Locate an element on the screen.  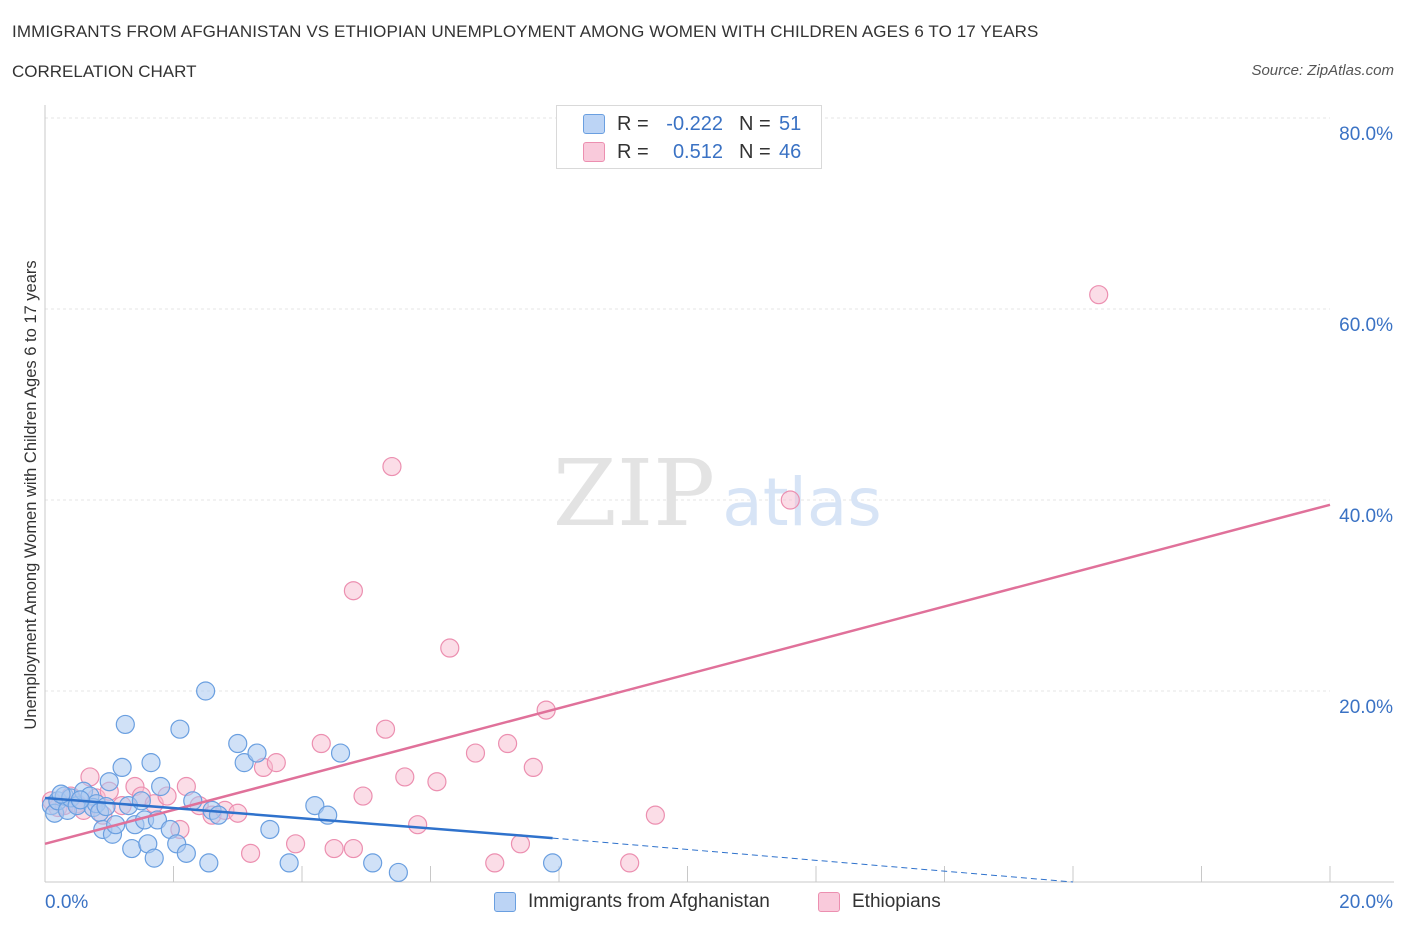
legend-r-value: 0.512 is located at coordinates (697, 151).